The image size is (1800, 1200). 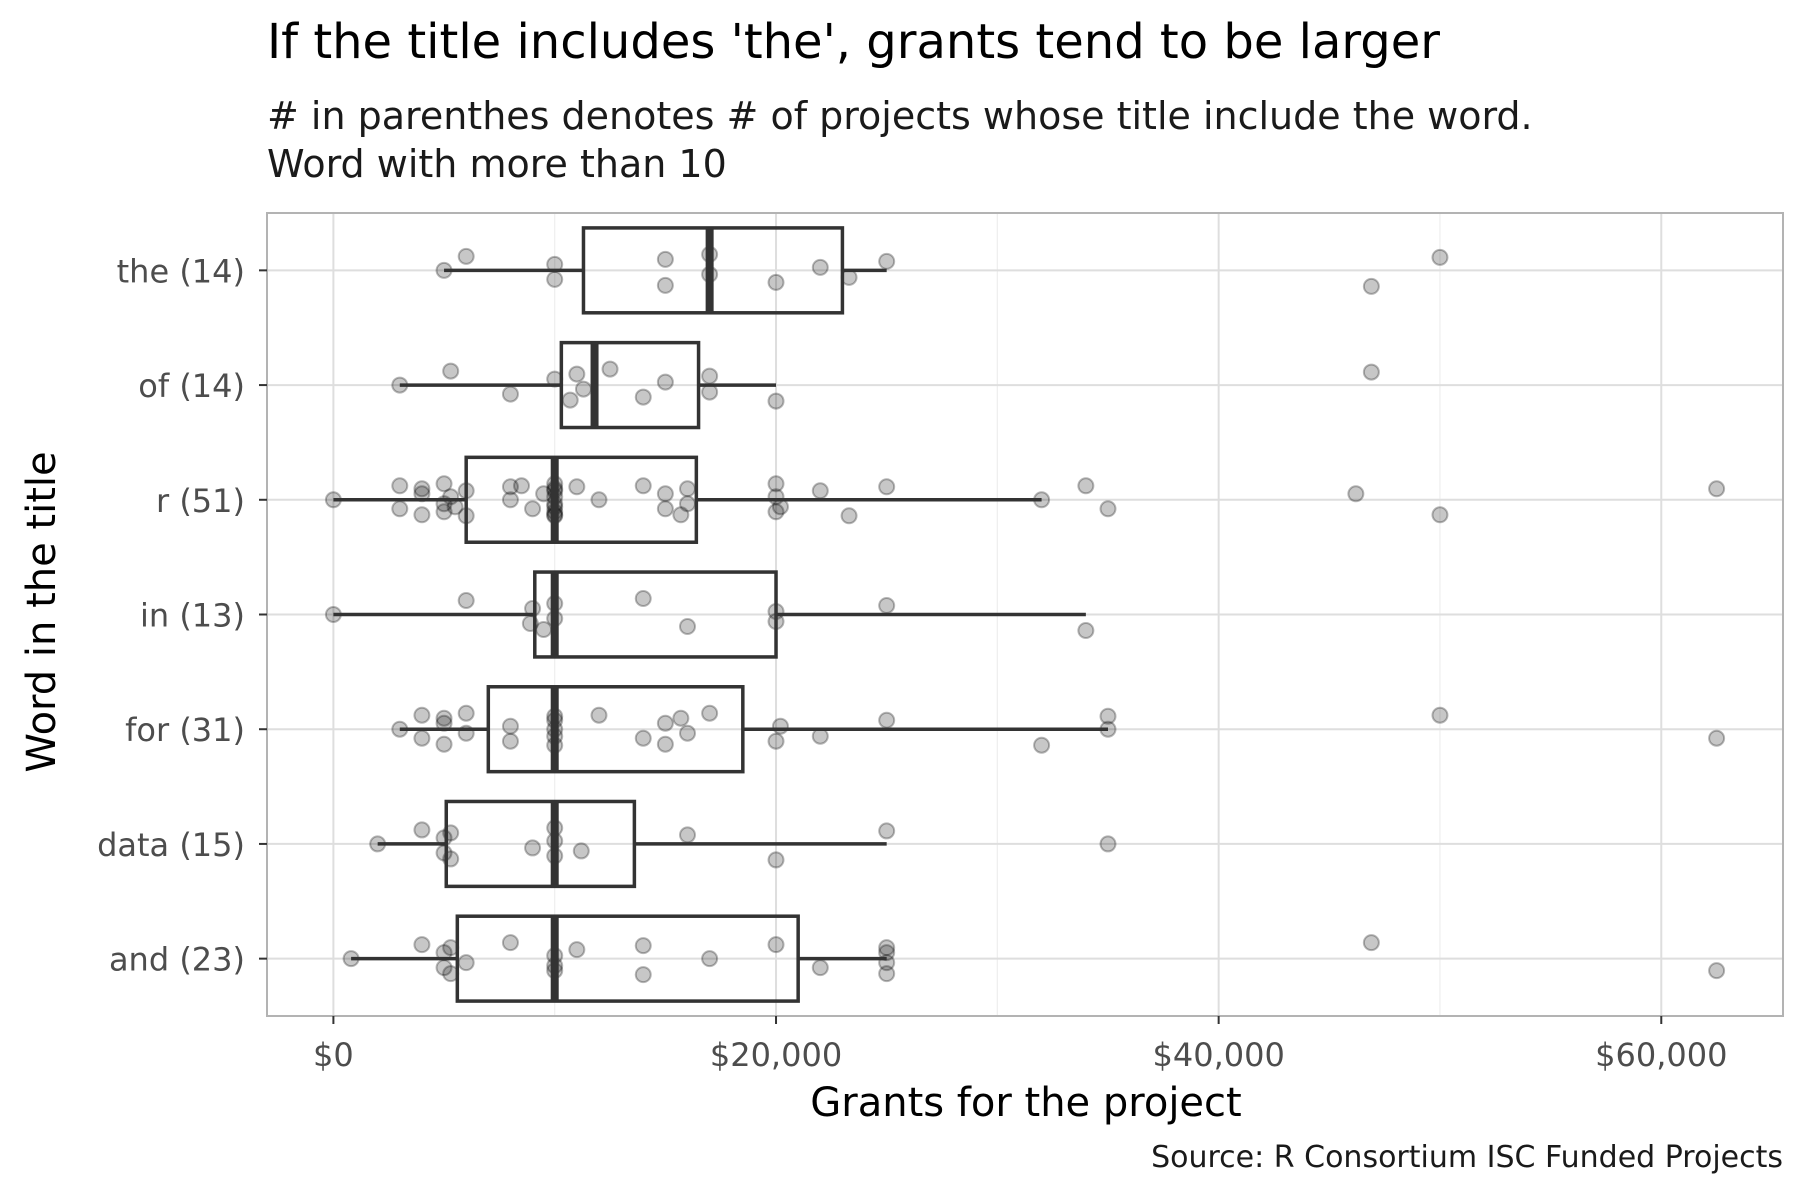 I want to click on x-tick-label: $60,000, so click(x=1661, y=1055).